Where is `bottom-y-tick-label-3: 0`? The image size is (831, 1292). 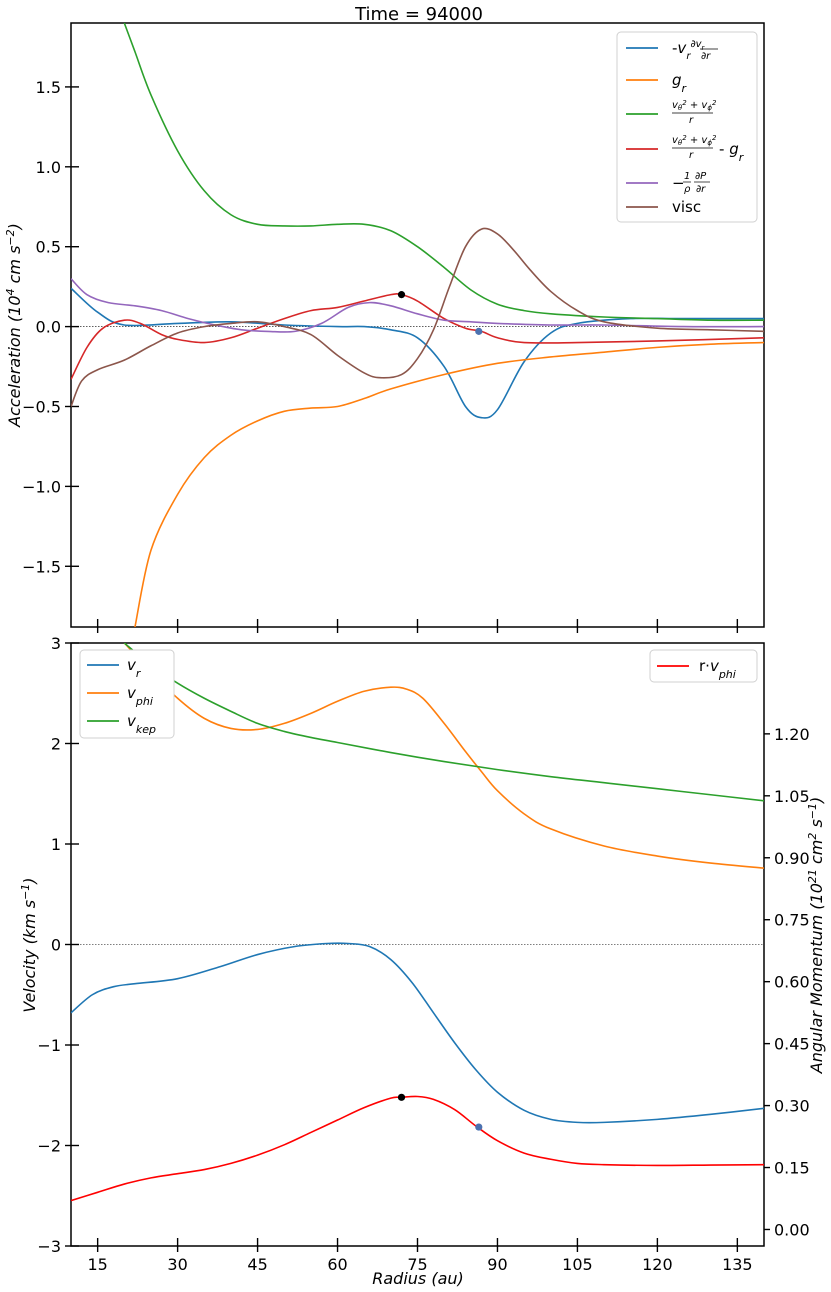 bottom-y-tick-label-3: 0 is located at coordinates (56, 945).